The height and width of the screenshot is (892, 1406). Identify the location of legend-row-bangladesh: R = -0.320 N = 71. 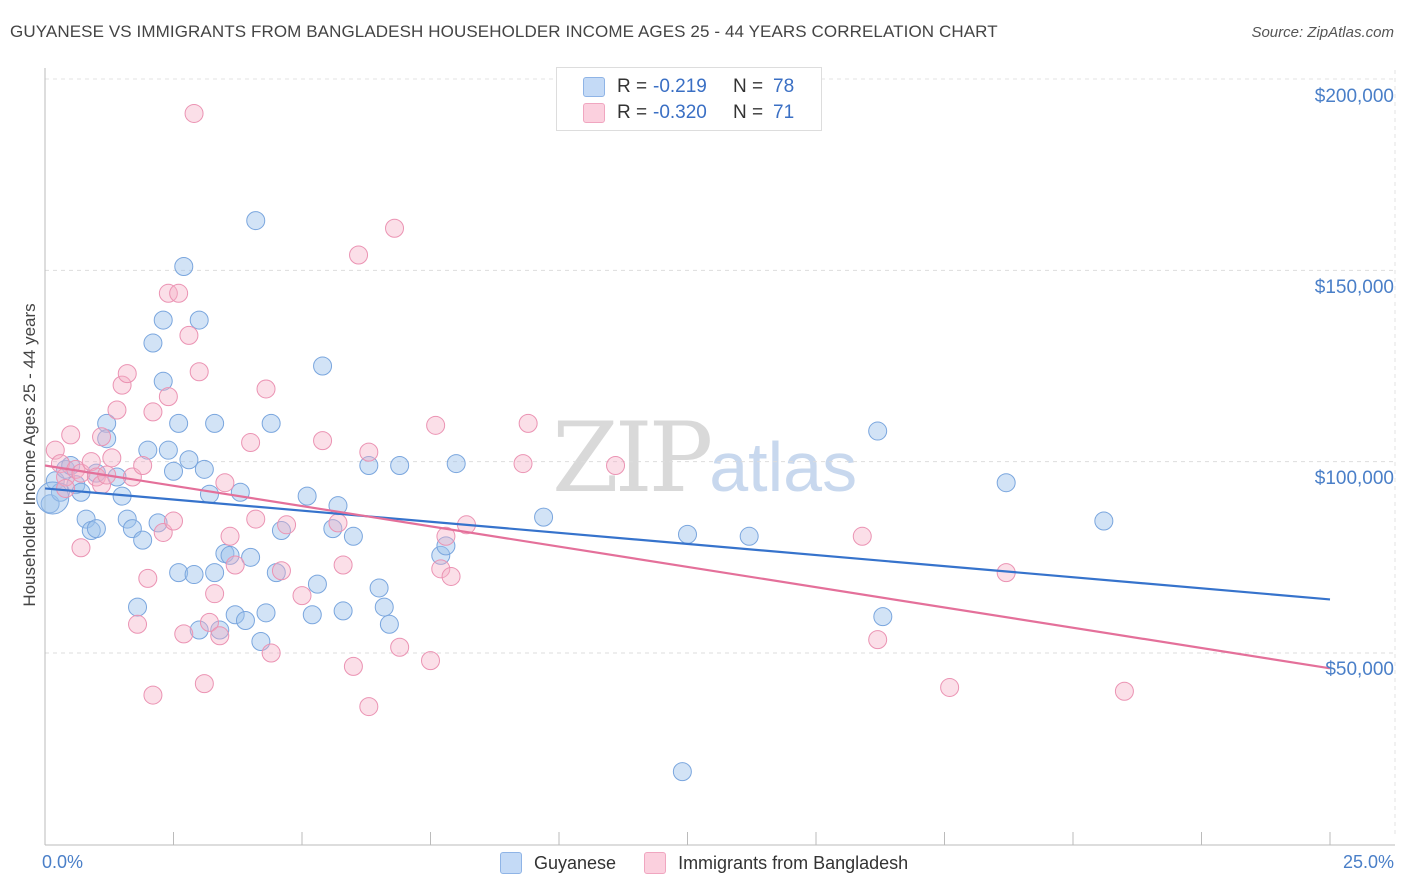
(688, 113).